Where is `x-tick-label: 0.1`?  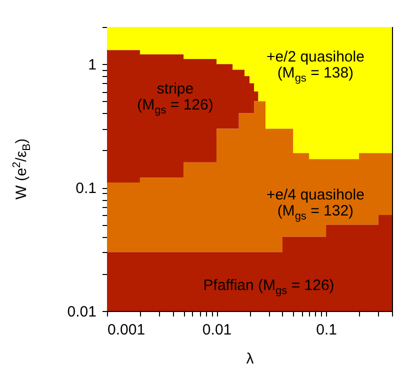 x-tick-label: 0.1 is located at coordinates (326, 330).